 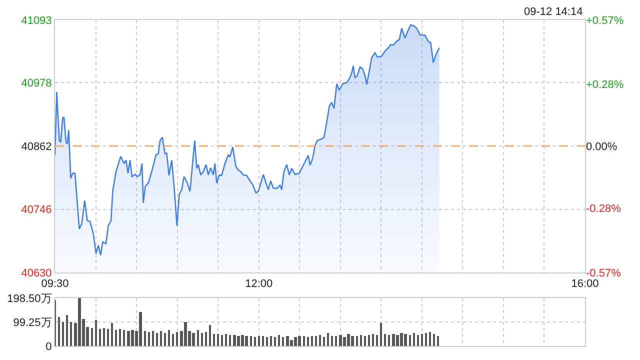 What do you see at coordinates (29, 298) in the screenshot?
I see `y-tick-label: 198.50万` at bounding box center [29, 298].